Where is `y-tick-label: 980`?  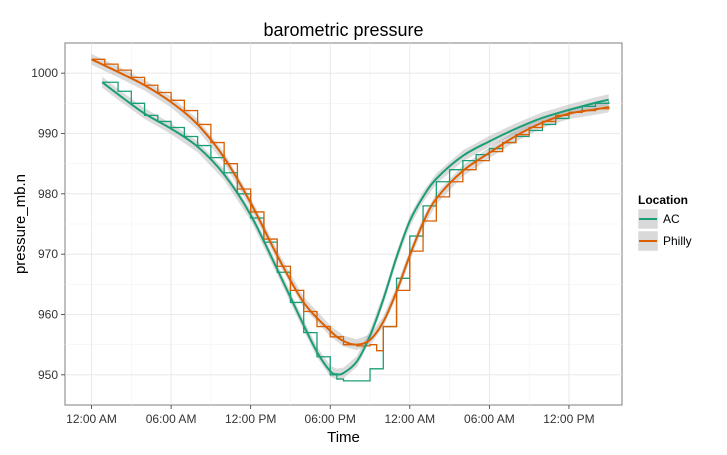 y-tick-label: 980 is located at coordinates (48, 194).